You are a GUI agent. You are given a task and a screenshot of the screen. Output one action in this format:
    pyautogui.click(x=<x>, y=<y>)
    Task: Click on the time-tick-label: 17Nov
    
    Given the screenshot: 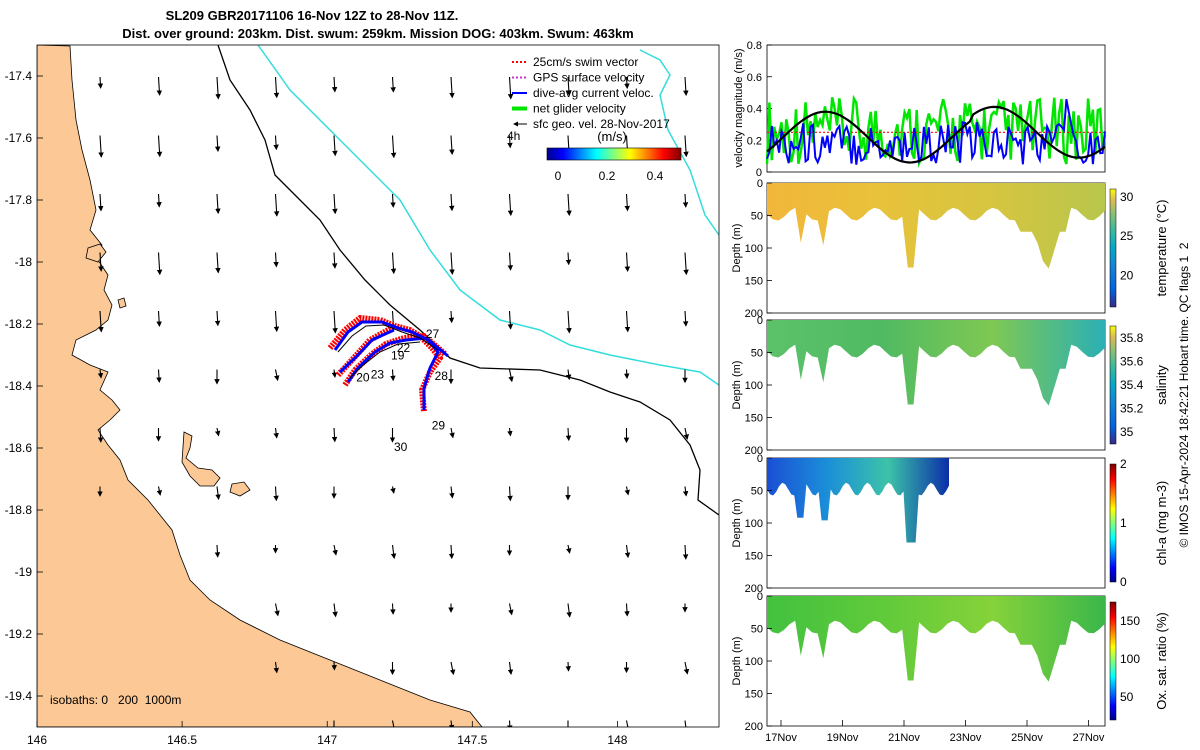 What is the action you would take?
    pyautogui.click(x=781, y=738)
    